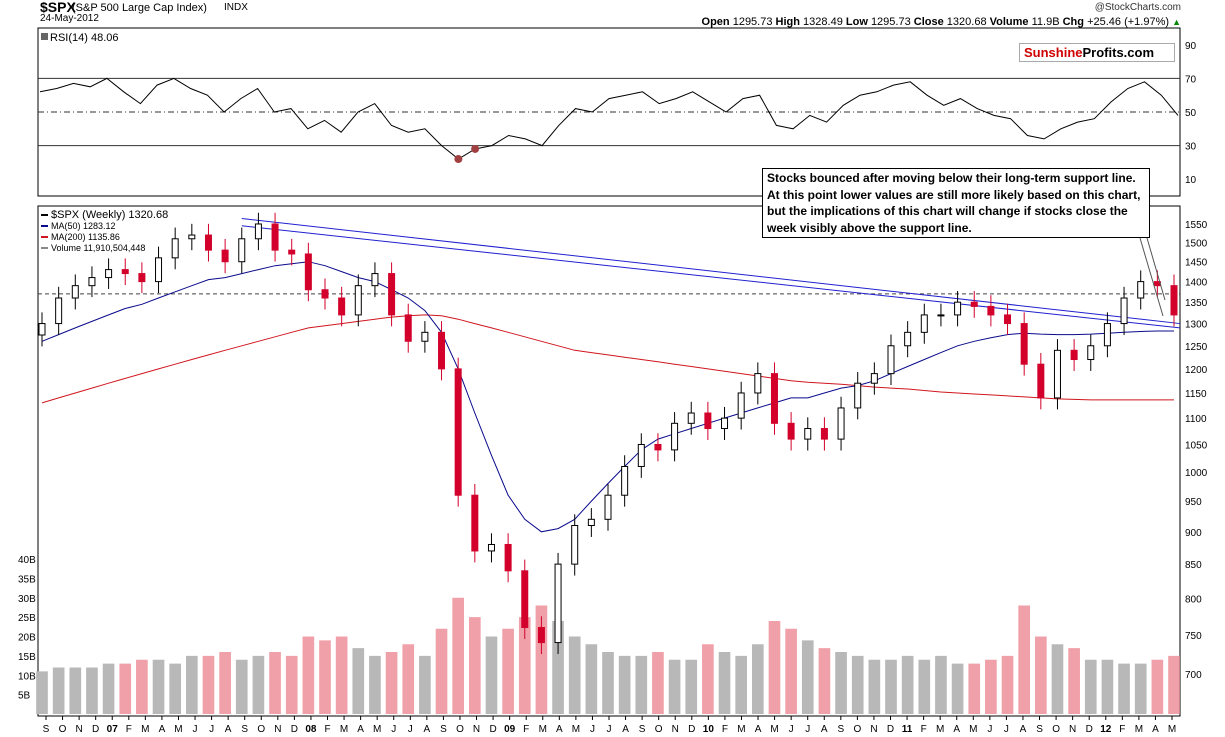 This screenshot has width=1225, height=737. What do you see at coordinates (1191, 180) in the screenshot?
I see `rsi-tick-label: 10` at bounding box center [1191, 180].